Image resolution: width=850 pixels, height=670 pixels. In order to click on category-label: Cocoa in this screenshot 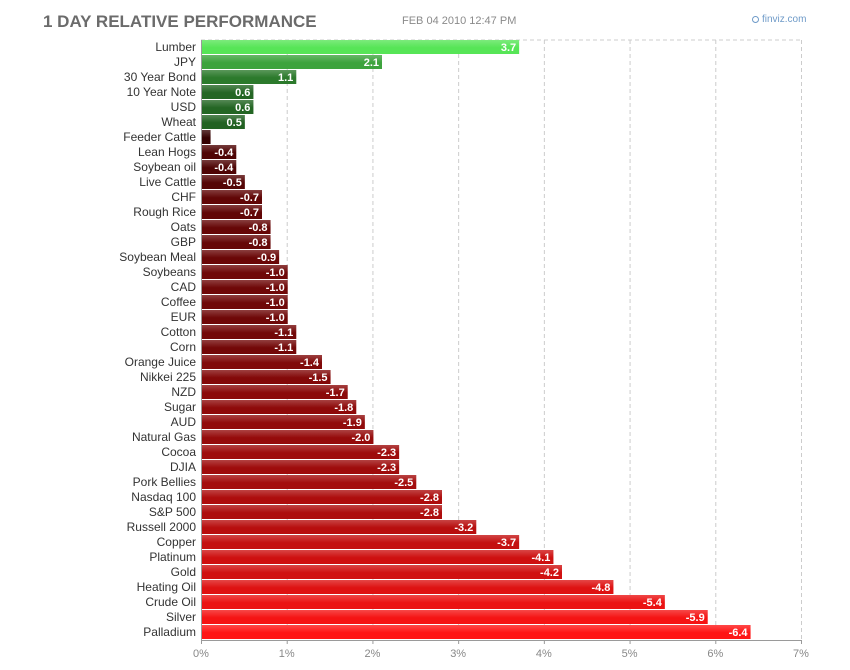, I will do `click(178, 452)`.